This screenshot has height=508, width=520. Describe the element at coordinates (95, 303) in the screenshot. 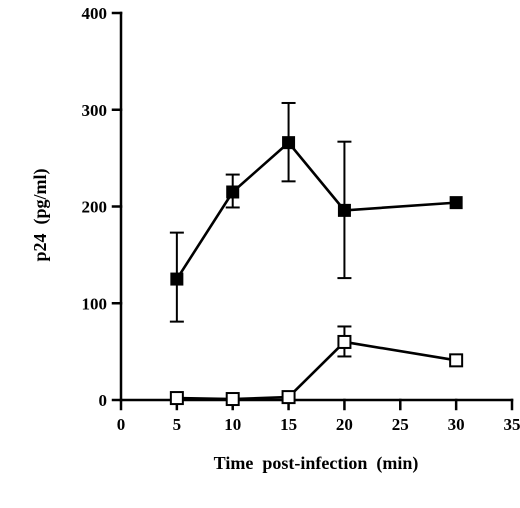

I see `y-tick-label: 100` at that location.